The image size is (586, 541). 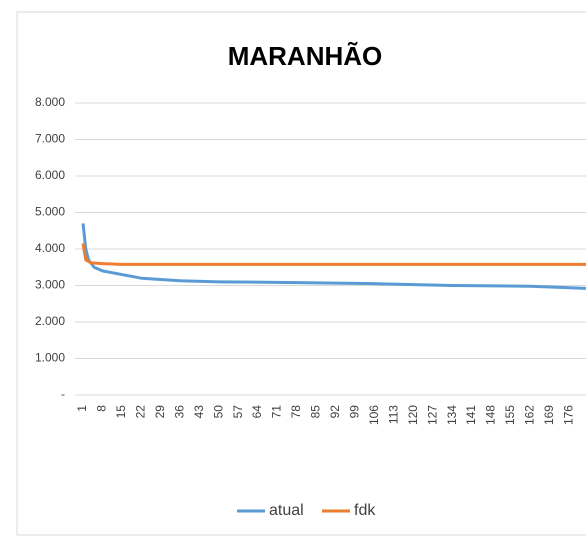 What do you see at coordinates (141, 412) in the screenshot?
I see `x-tick-label: 22` at bounding box center [141, 412].